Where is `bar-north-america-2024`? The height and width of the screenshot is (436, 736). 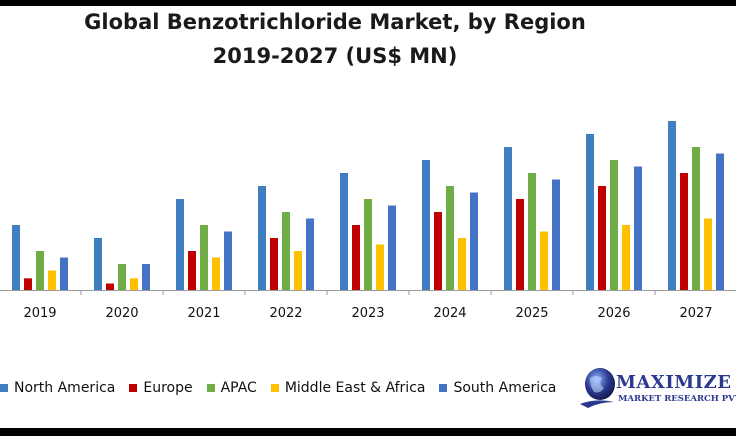
bar-north-america-2024 is located at coordinates (426, 225).